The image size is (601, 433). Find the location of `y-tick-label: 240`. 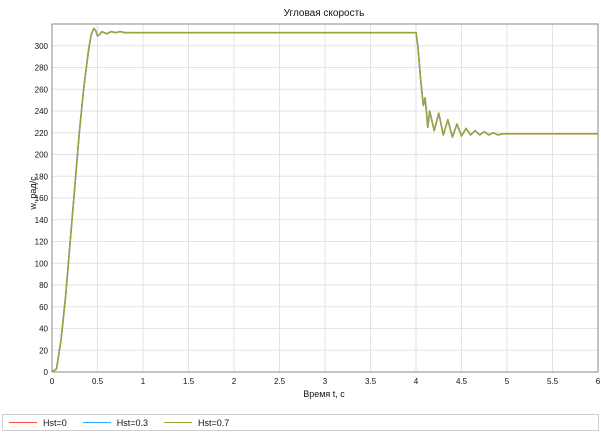

y-tick-label: 240 is located at coordinates (42, 111).